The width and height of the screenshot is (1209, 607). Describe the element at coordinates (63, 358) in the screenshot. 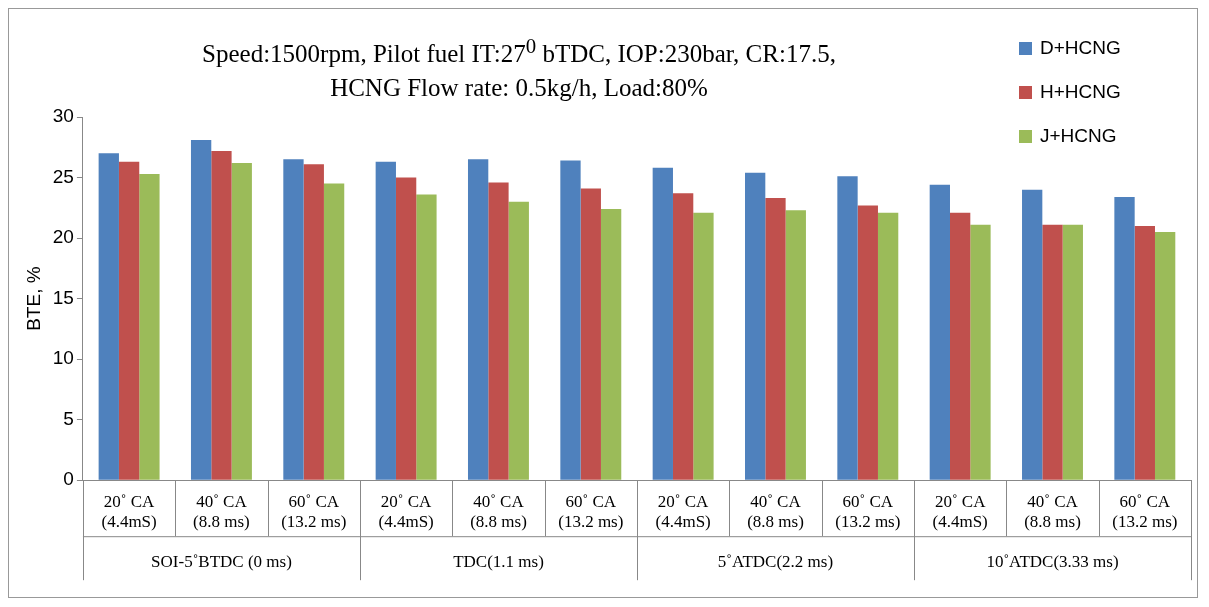

I see `y-tick-label: 10` at that location.